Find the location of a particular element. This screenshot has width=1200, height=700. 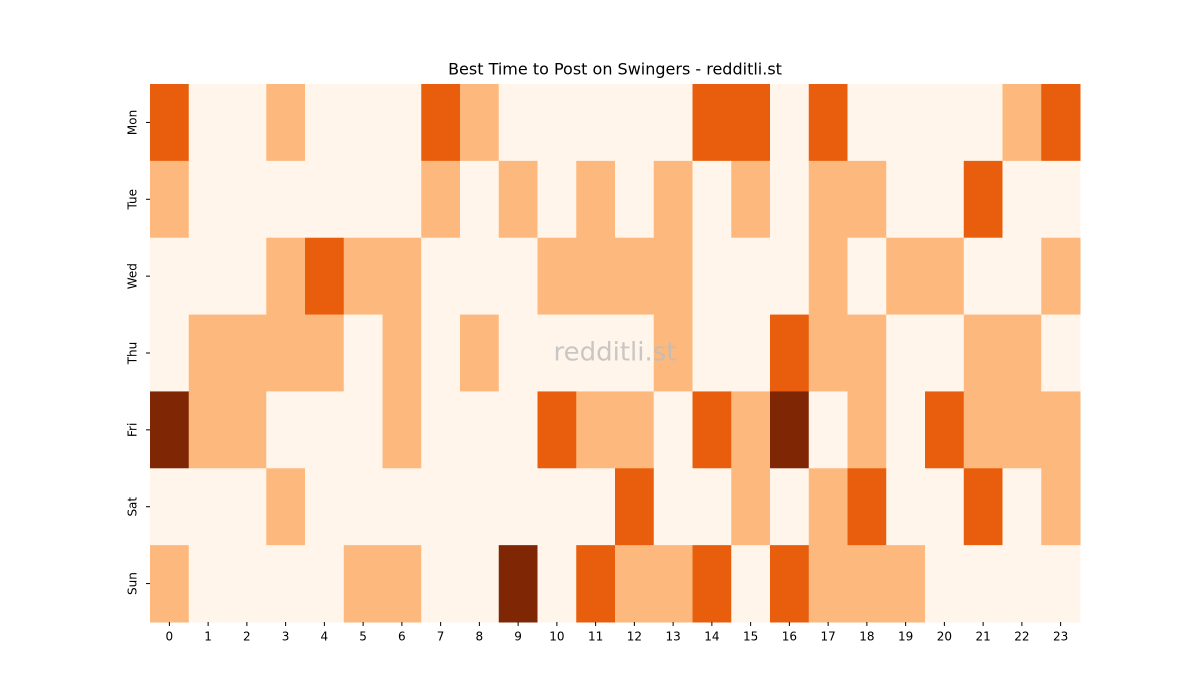

x-tick-label: 18 is located at coordinates (866, 637).